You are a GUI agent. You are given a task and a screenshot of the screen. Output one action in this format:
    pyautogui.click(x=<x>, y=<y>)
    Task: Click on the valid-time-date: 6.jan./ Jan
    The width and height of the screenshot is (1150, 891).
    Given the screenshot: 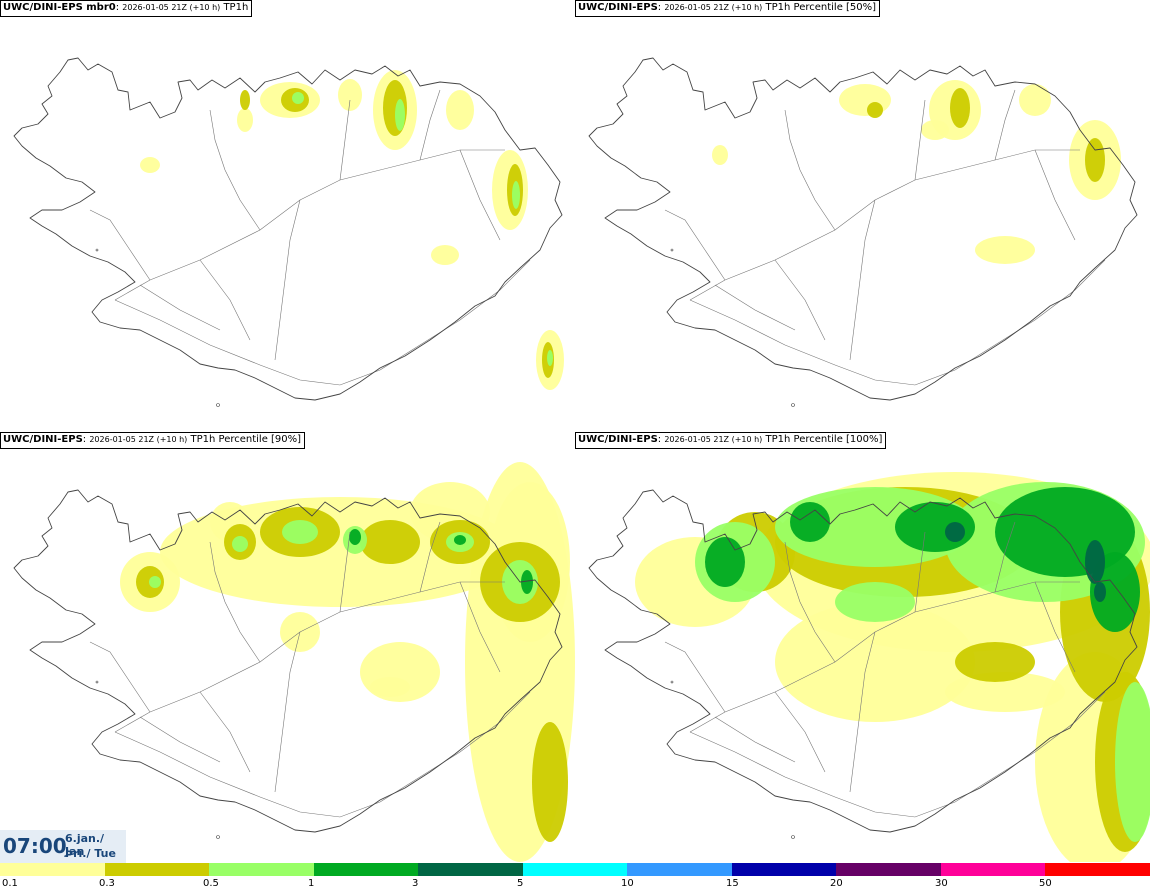 What is the action you would take?
    pyautogui.click(x=85, y=845)
    